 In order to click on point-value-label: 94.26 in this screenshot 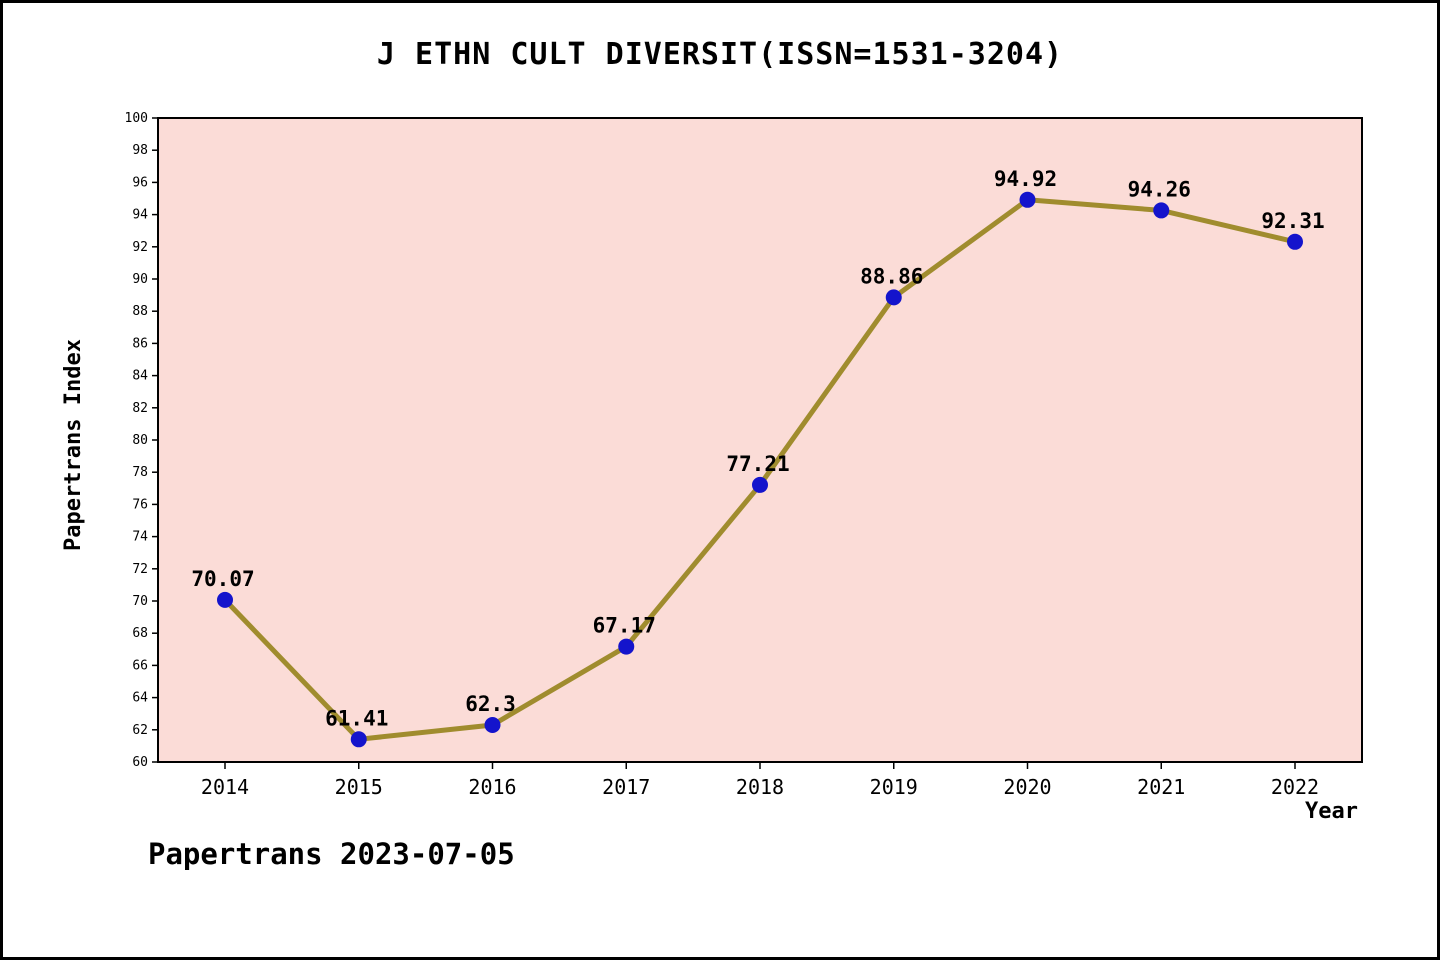, I will do `click(1159, 189)`.